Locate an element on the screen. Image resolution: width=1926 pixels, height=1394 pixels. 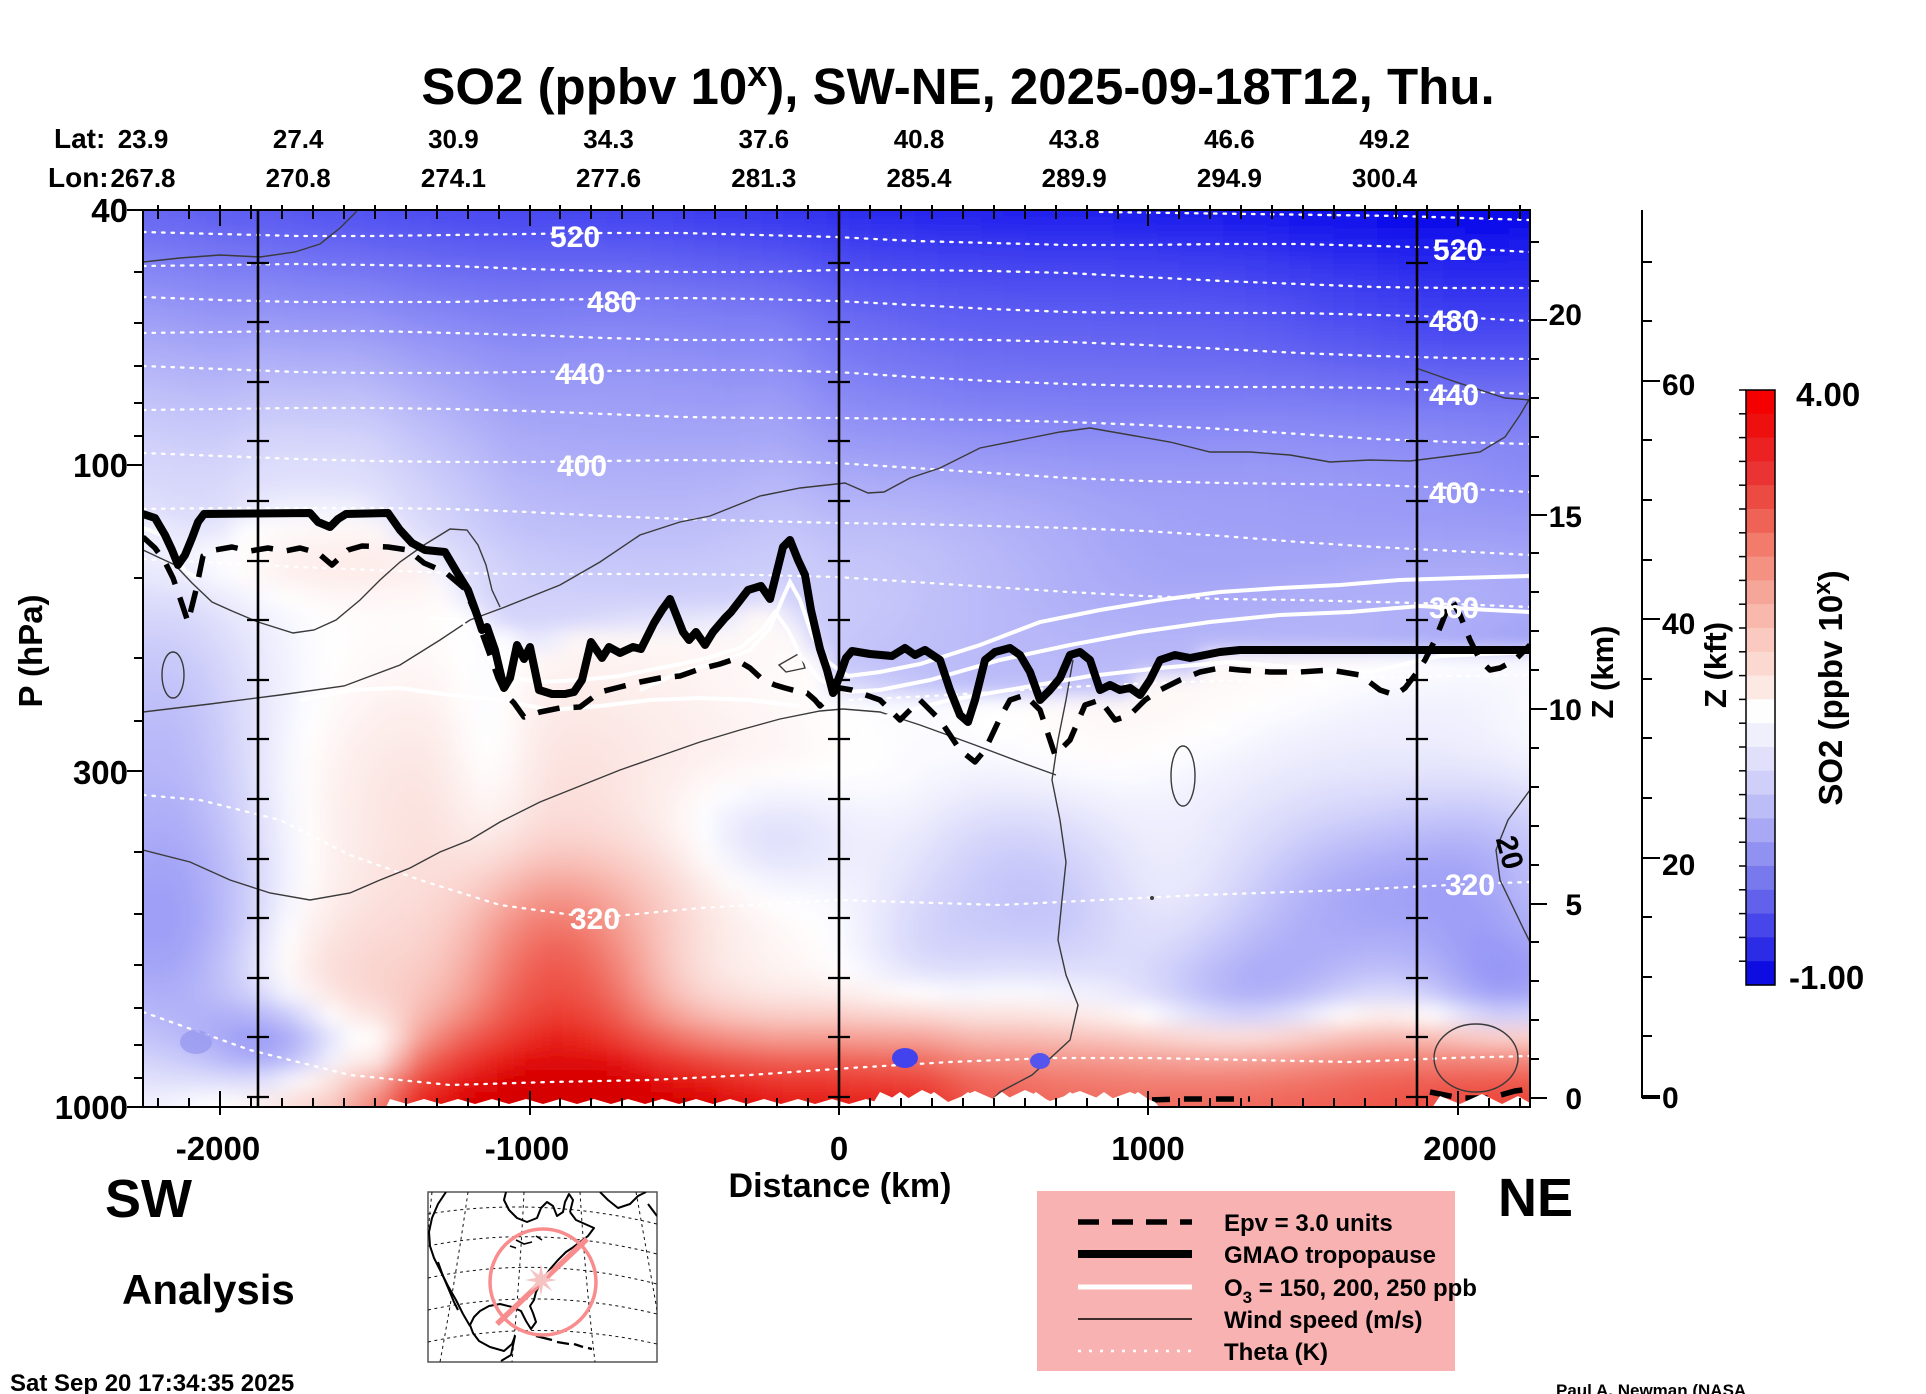
svg-text: Sat Sep 20 17:34:35 2025 is located at coordinates (152, 1382).